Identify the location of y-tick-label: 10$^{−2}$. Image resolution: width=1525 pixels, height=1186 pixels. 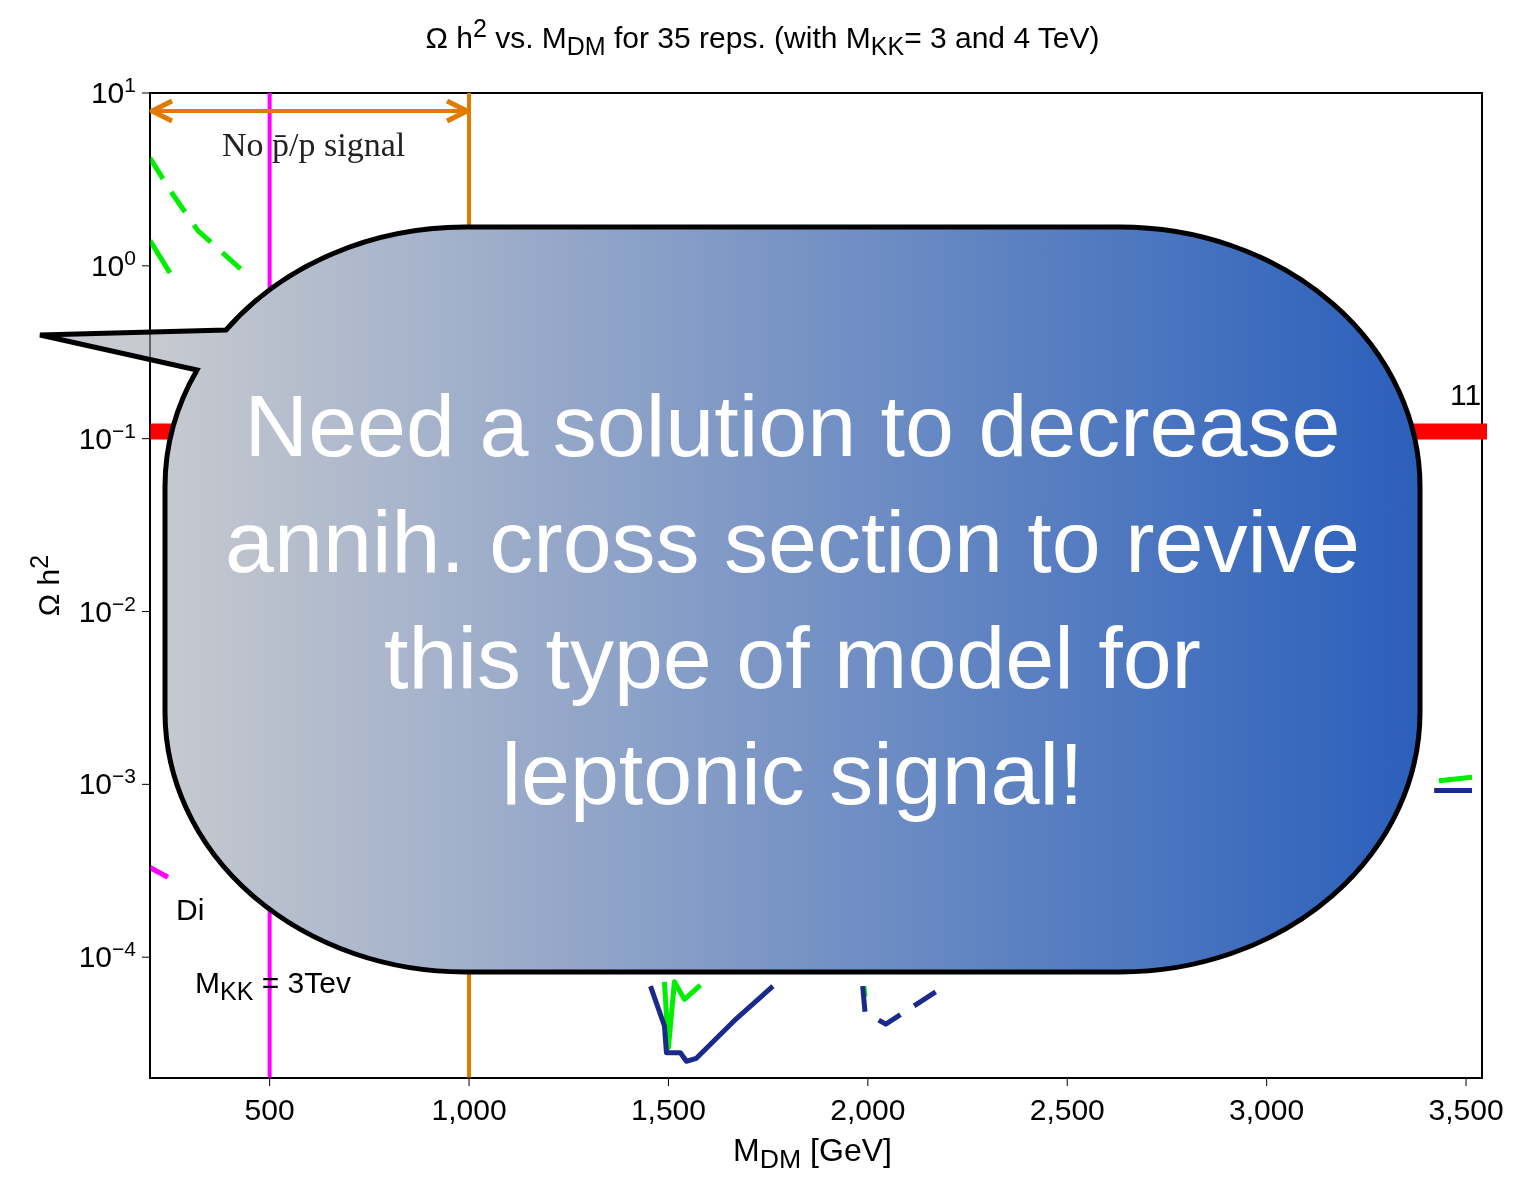
(107, 609).